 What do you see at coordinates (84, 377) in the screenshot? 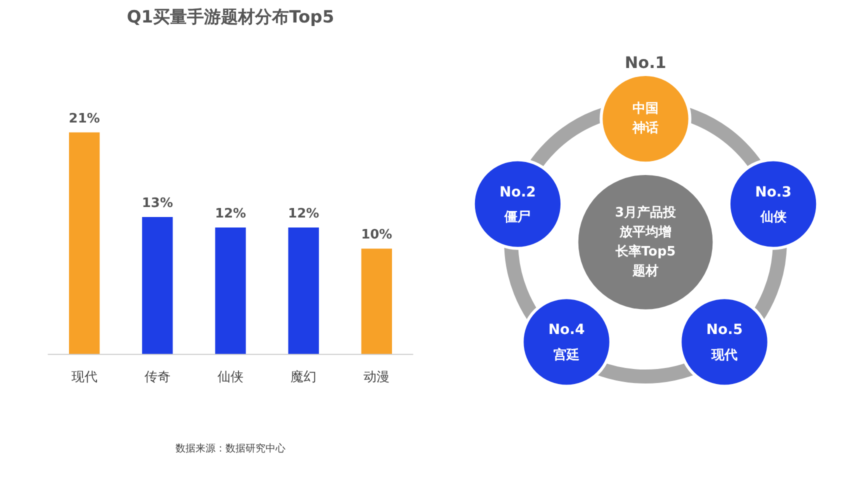
I see `x-tick-label: 现代` at bounding box center [84, 377].